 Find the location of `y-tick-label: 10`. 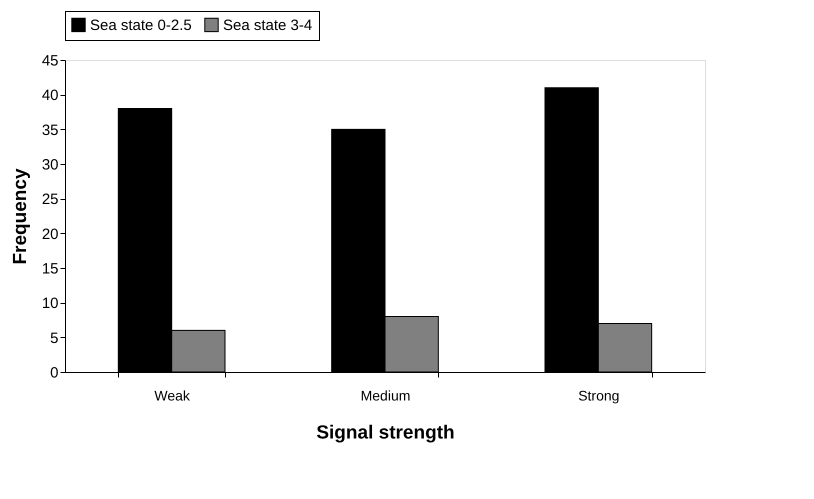

y-tick-label: 10 is located at coordinates (50, 303).